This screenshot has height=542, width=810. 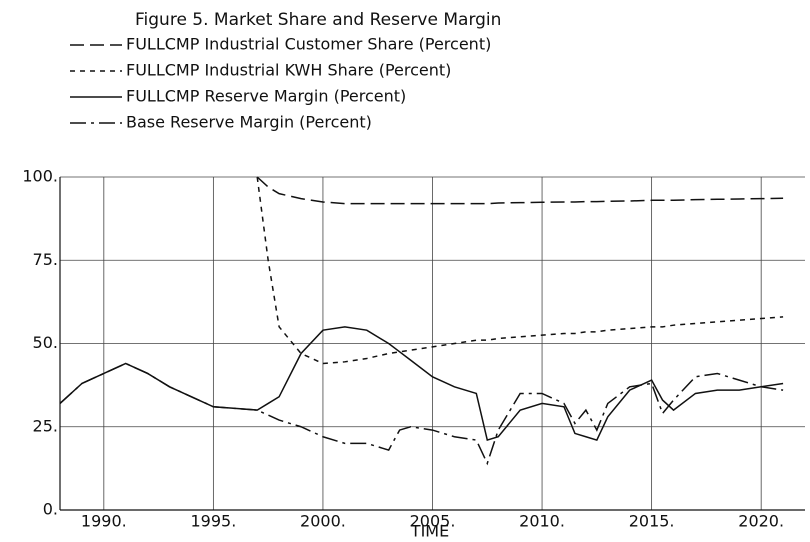 I want to click on legend-label: FULLCMP Reserve Margin (Percent), so click(x=266, y=96).